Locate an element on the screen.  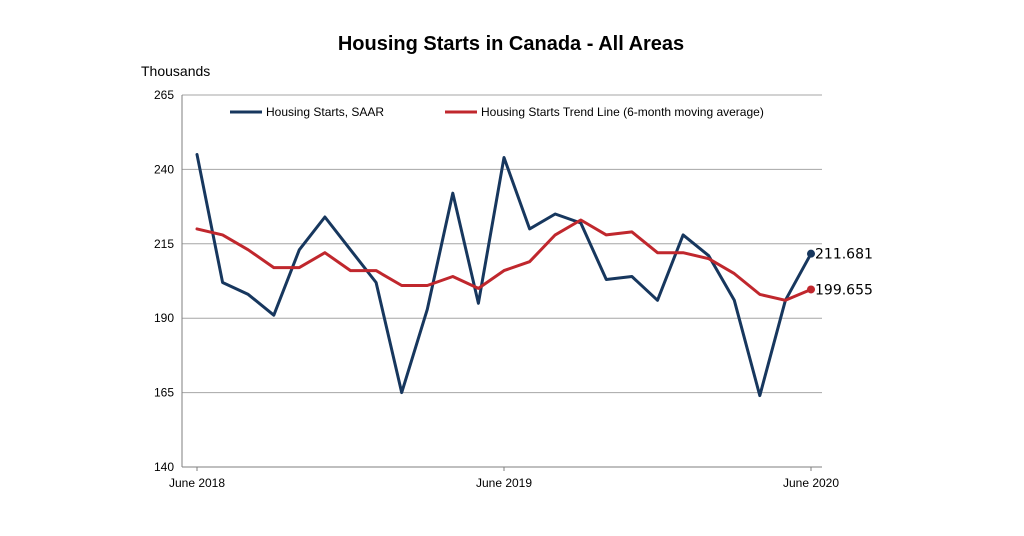
y-tick-label: 265 is located at coordinates (164, 95).